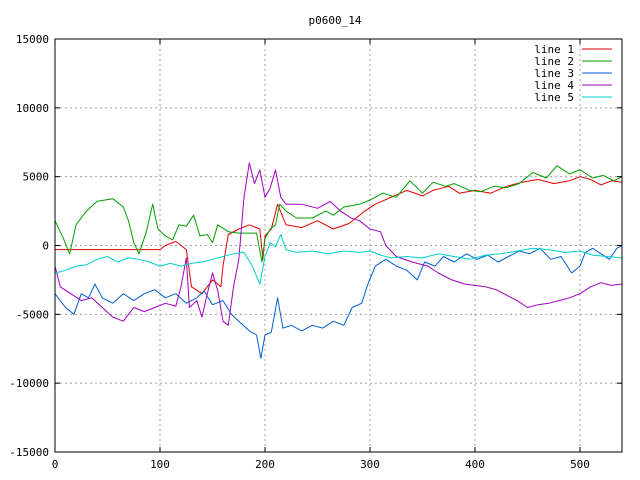 The height and width of the screenshot is (480, 640). I want to click on legend-label-1: line 1, so click(554, 49).